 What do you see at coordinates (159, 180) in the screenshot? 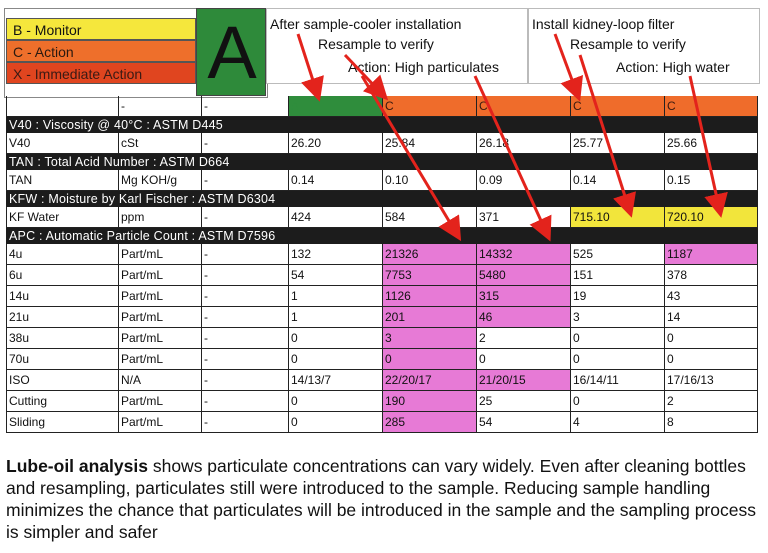
I see `unit-cell: Mg KOH/g` at bounding box center [159, 180].